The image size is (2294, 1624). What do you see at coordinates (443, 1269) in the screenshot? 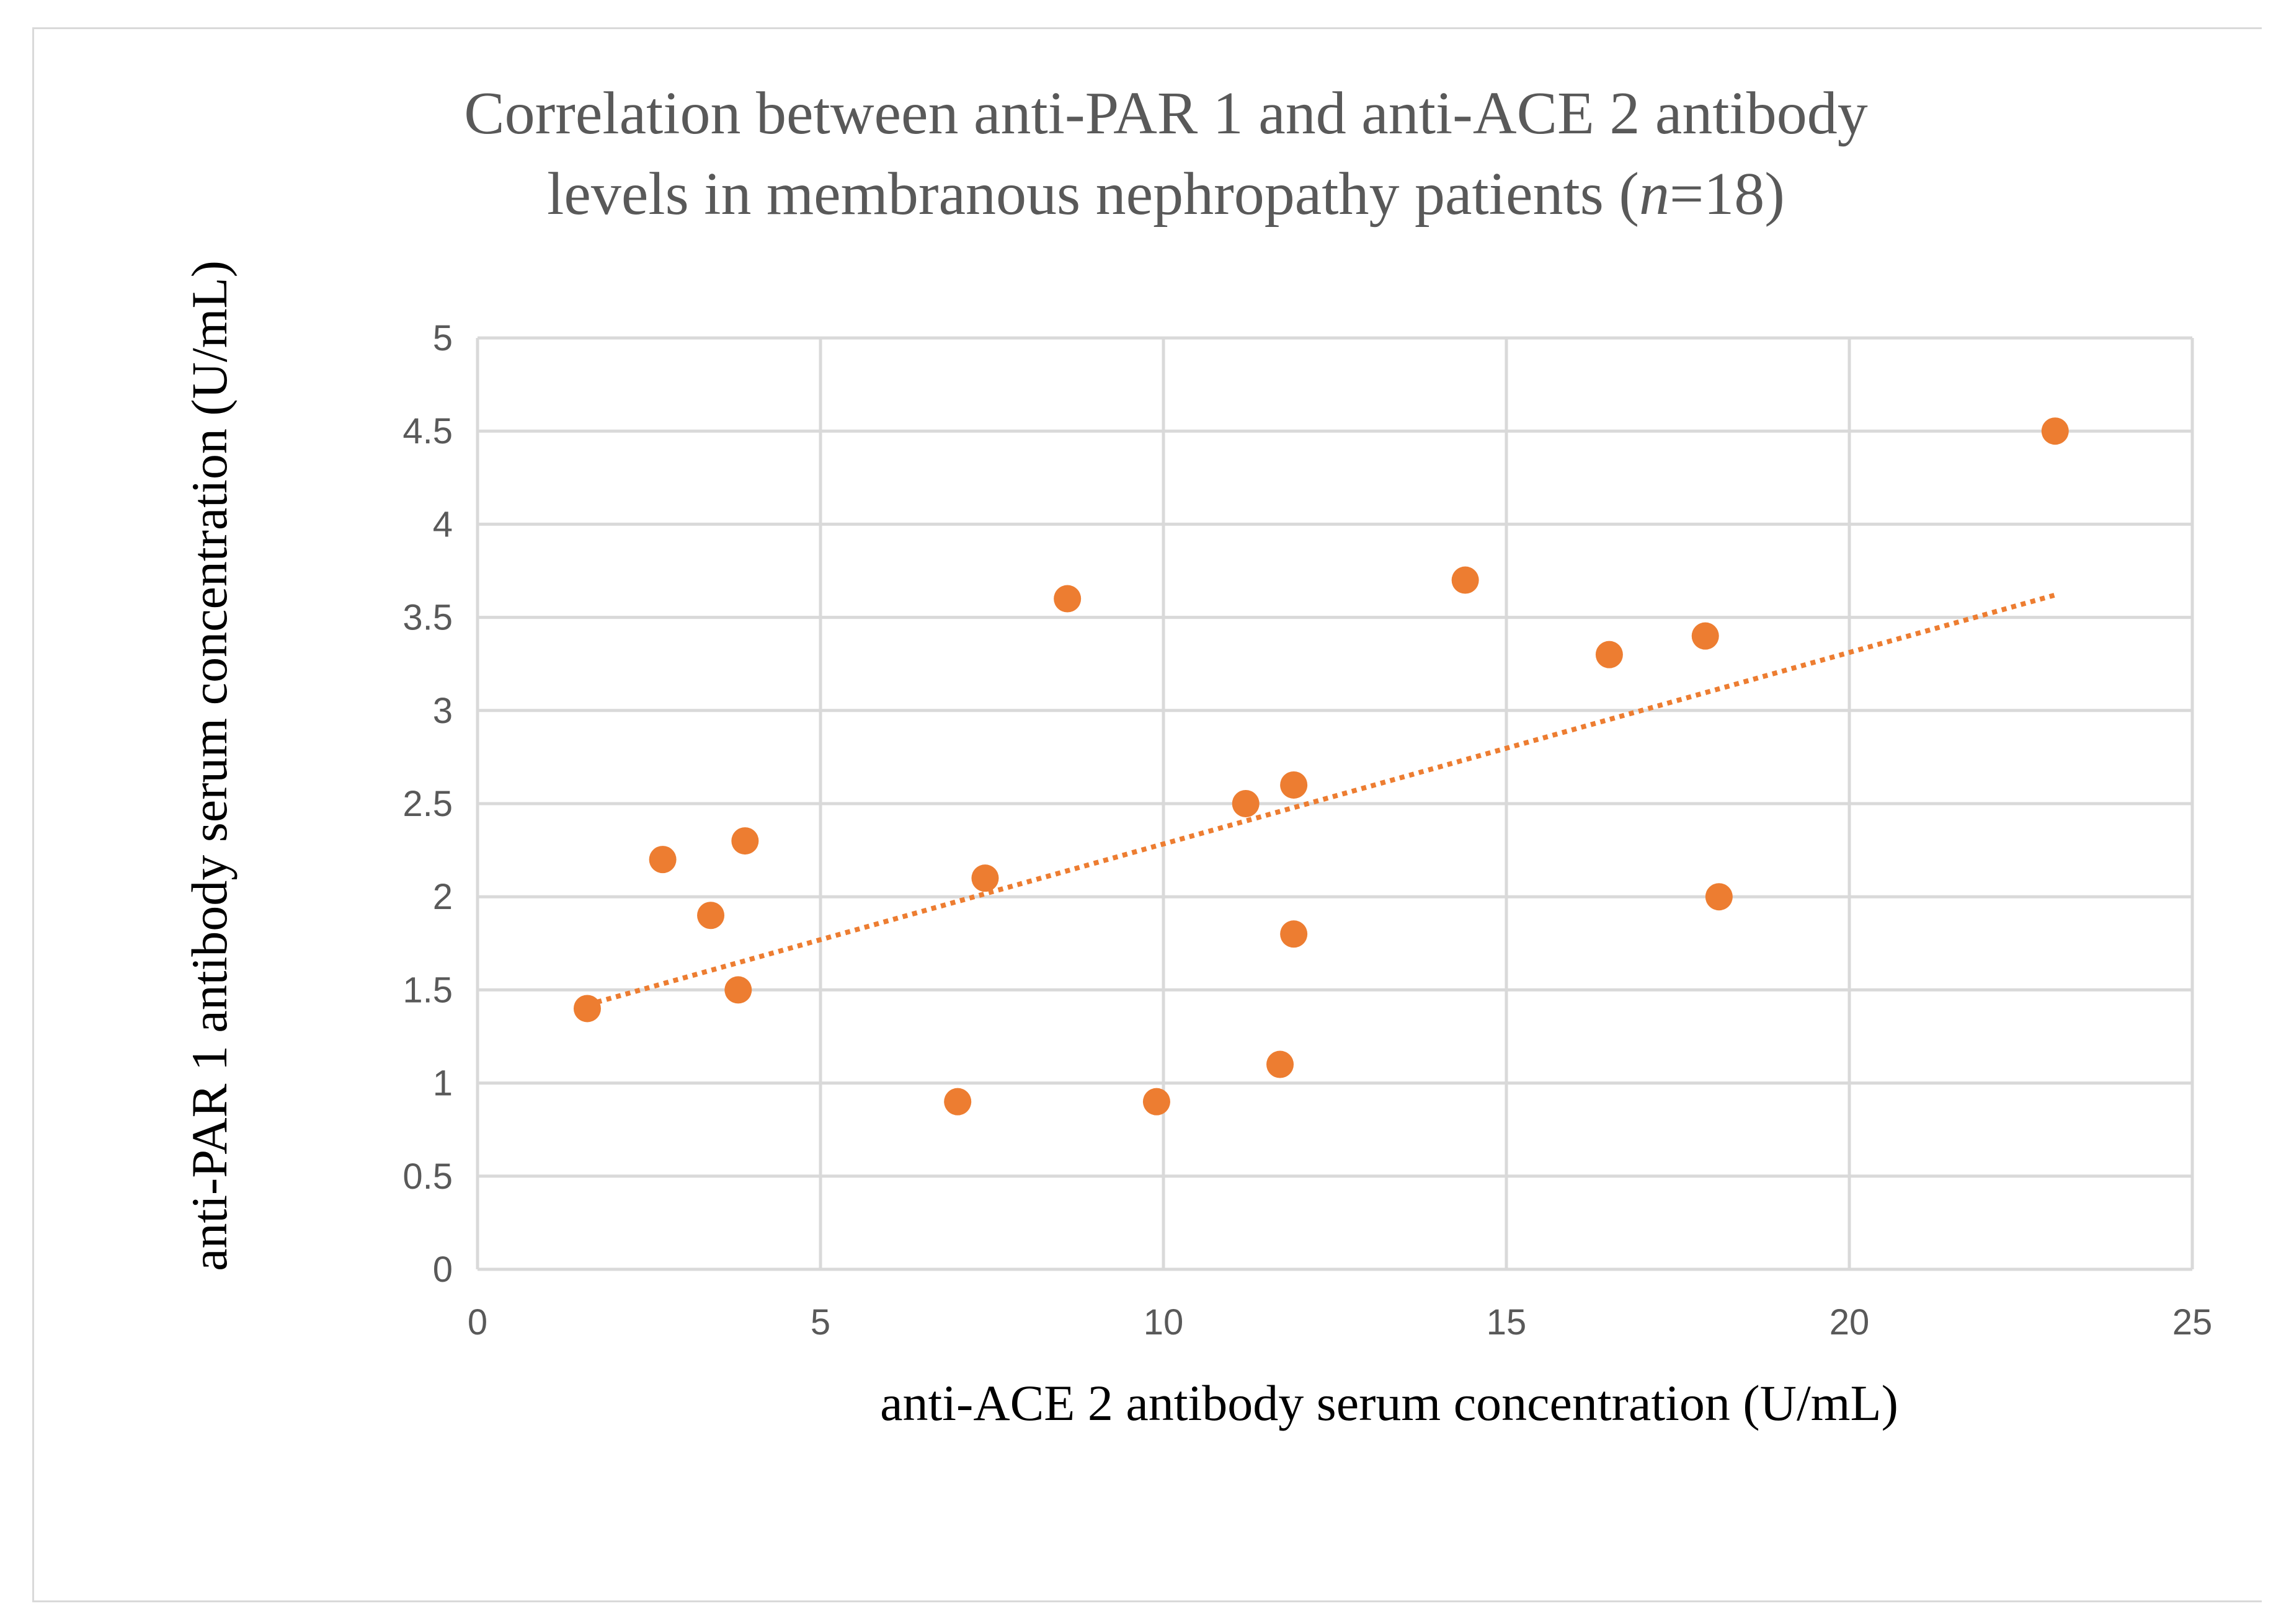
I see `y-tick-label: 0` at bounding box center [443, 1269].